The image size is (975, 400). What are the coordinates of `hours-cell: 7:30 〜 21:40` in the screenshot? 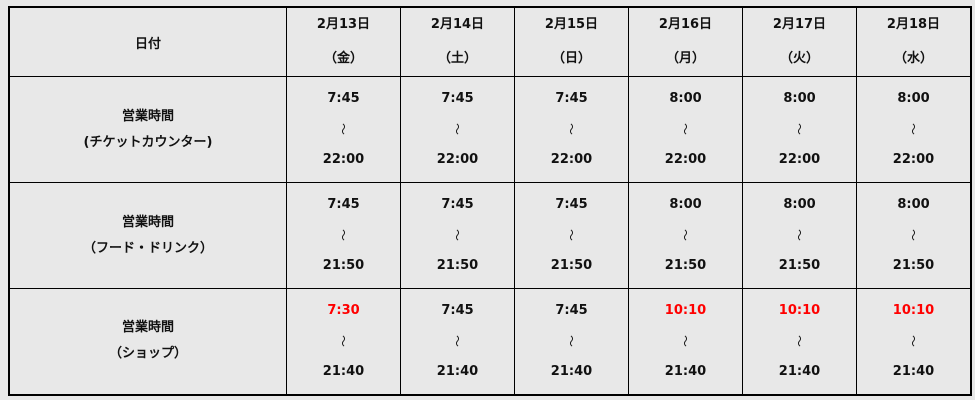 It's located at (343, 341).